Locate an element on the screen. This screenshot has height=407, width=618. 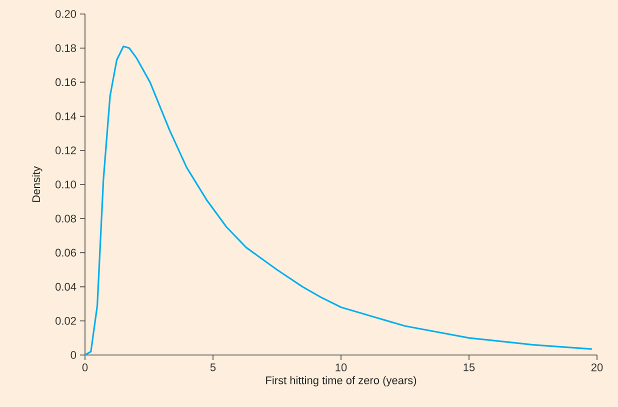
x-tick-label: 0 is located at coordinates (85, 368).